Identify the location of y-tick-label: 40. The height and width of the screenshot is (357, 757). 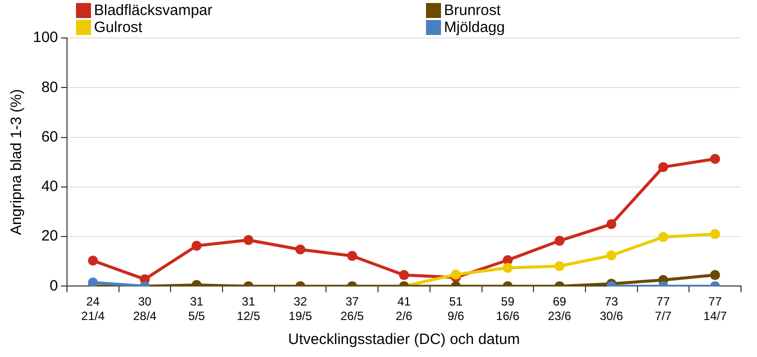
(49, 187).